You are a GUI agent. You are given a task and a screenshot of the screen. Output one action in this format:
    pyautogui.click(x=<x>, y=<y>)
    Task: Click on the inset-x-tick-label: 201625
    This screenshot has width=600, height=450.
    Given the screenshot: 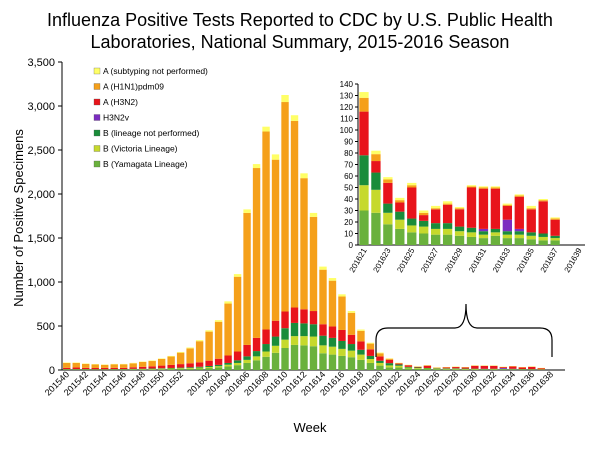 What is the action you would take?
    pyautogui.click(x=405, y=260)
    